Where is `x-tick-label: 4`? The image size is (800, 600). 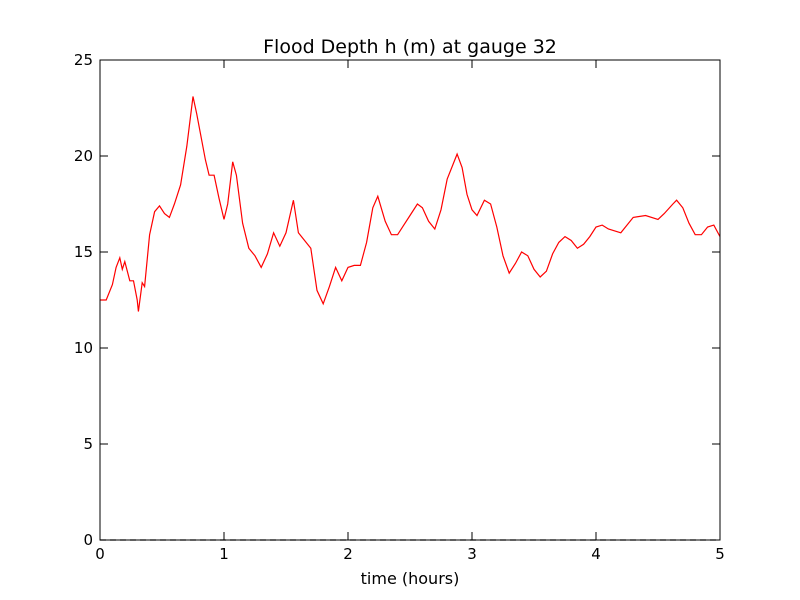
x-tick-label: 4 is located at coordinates (596, 554).